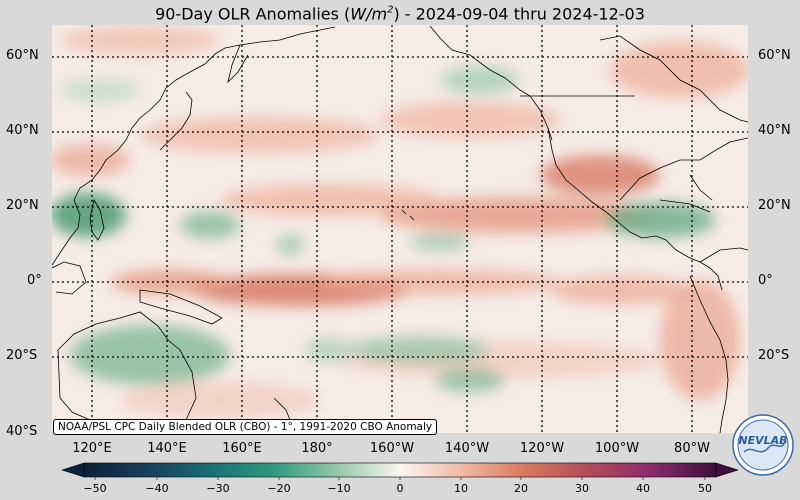  What do you see at coordinates (317, 448) in the screenshot?
I see `lon-label: 180°` at bounding box center [317, 448].